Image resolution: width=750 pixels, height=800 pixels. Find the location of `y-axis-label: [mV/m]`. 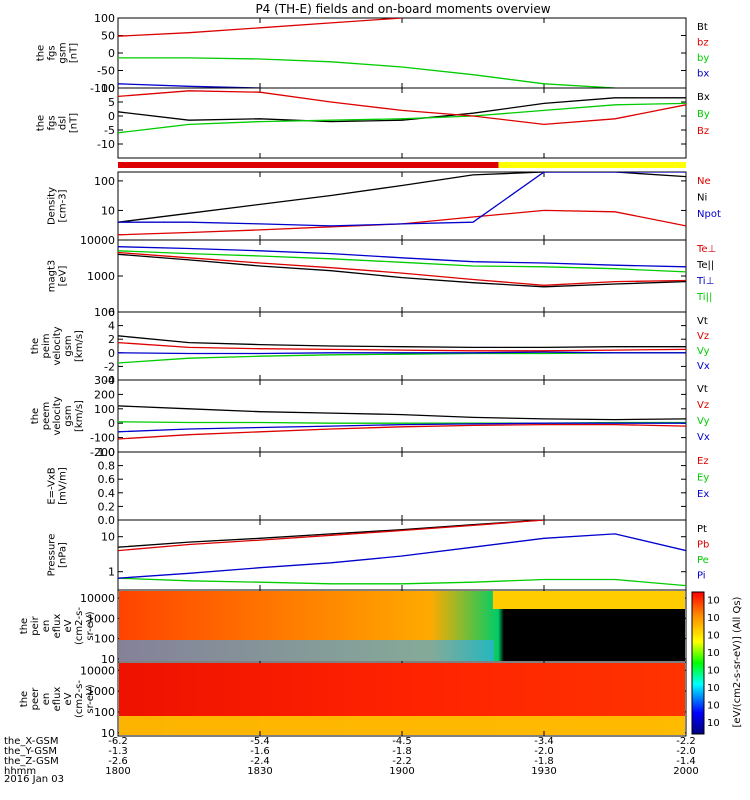

y-axis-label: [mV/m] is located at coordinates (63, 486).